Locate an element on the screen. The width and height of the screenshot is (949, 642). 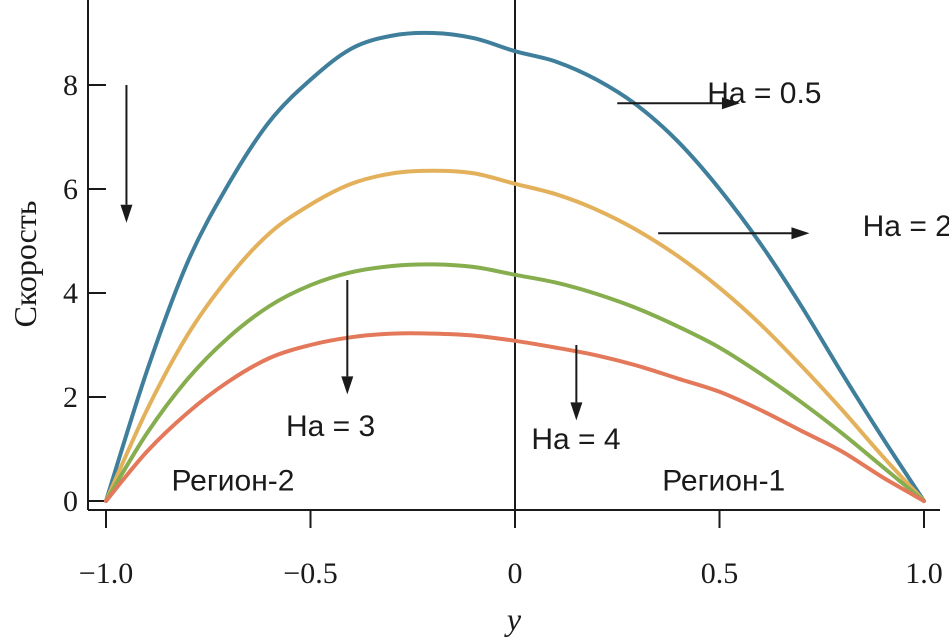
hartmann-label: Ha = 2 is located at coordinates (906, 226).